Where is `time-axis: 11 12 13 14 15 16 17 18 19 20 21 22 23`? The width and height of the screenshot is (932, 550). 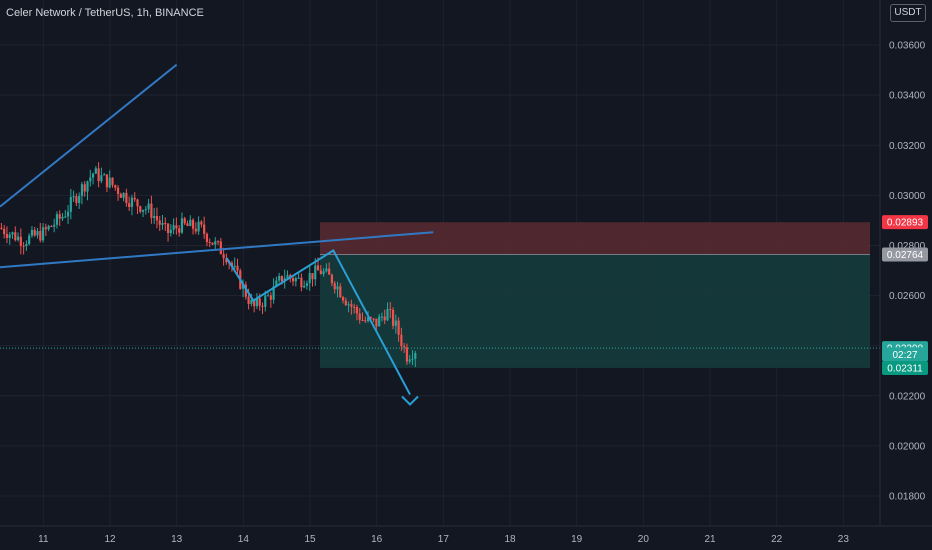 time-axis: 11 12 13 14 15 16 17 18 19 20 21 22 23 is located at coordinates (466, 535).